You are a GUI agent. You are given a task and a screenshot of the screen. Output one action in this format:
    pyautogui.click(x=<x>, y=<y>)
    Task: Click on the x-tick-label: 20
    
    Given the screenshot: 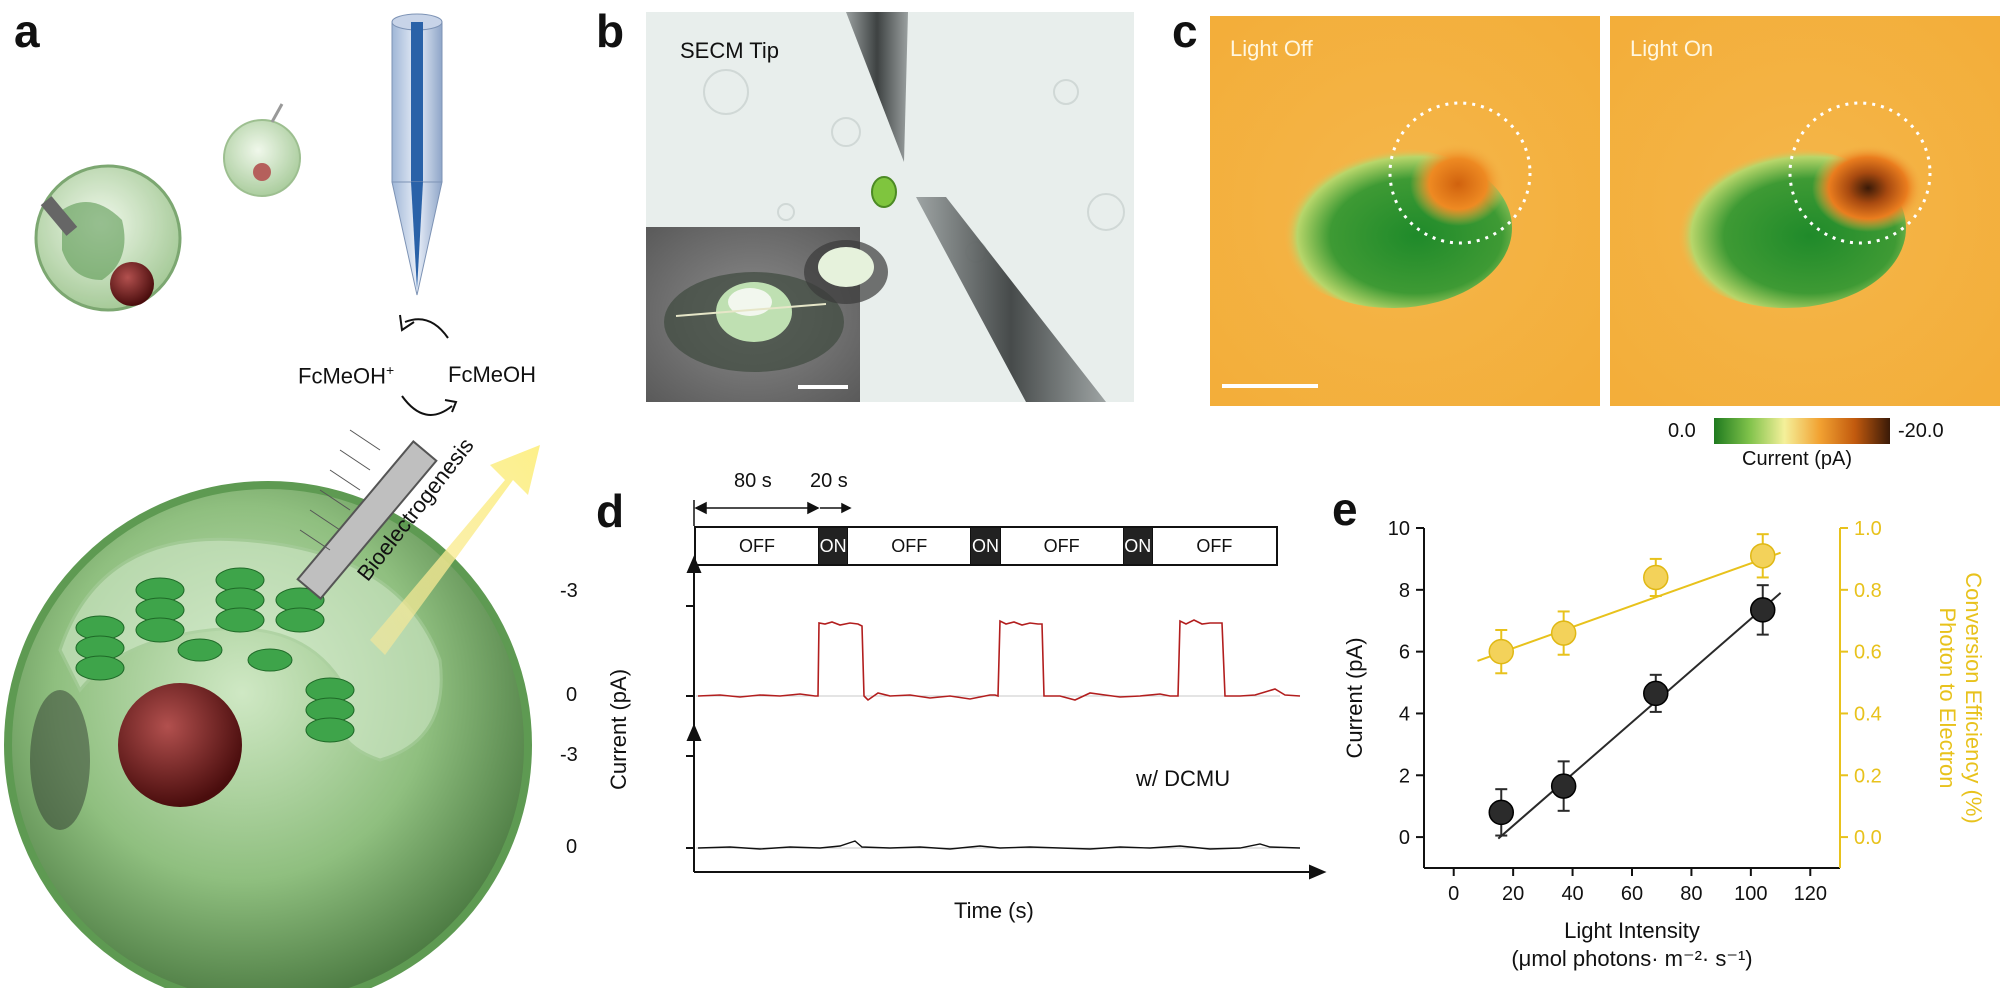 What is the action you would take?
    pyautogui.click(x=1513, y=894)
    